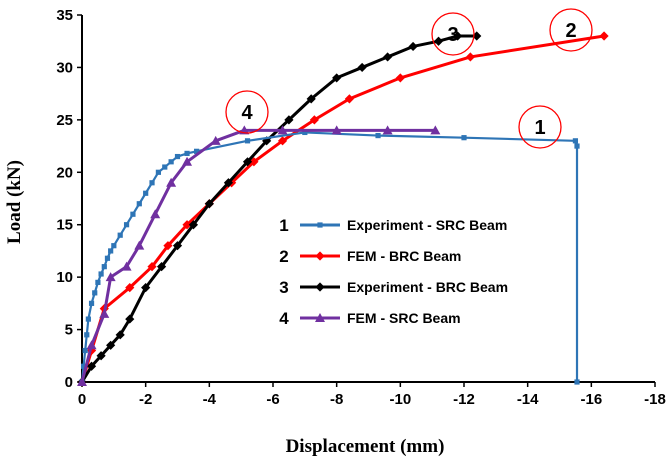 The height and width of the screenshot is (465, 666). Describe the element at coordinates (427, 287) in the screenshot. I see `legend-label: Experiment - BRC Beam` at that location.